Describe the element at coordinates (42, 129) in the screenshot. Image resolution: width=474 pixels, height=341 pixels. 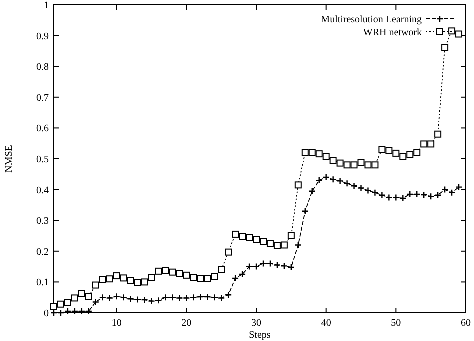
I see `y-tick-label: 0.6` at that location.